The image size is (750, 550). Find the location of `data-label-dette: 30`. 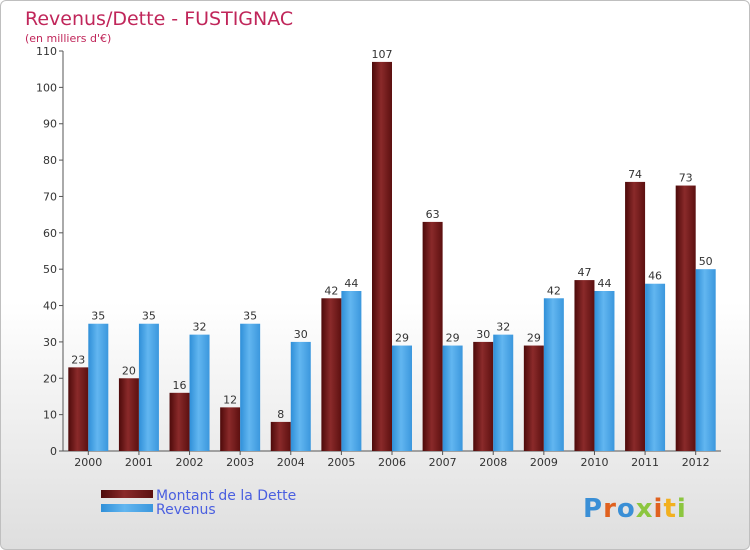

data-label-dette: 30 is located at coordinates (483, 334).